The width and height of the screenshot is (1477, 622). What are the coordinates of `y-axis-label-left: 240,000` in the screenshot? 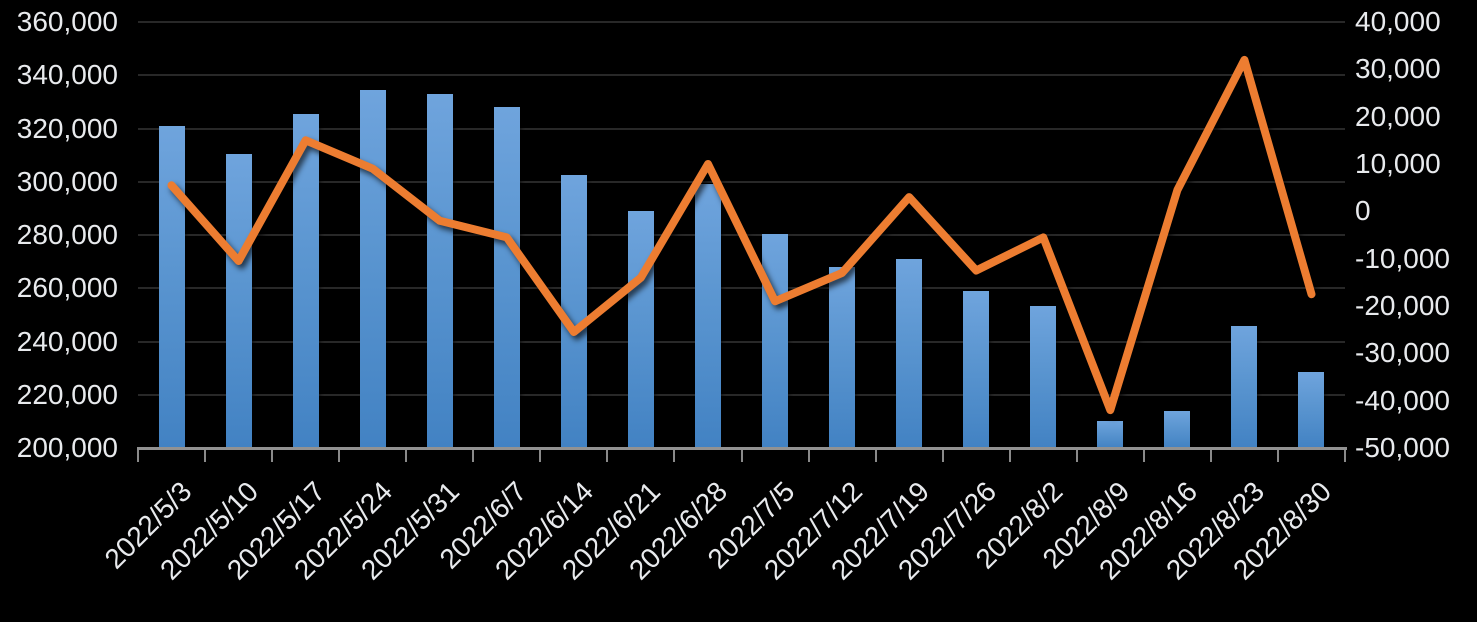 It's located at (67, 341).